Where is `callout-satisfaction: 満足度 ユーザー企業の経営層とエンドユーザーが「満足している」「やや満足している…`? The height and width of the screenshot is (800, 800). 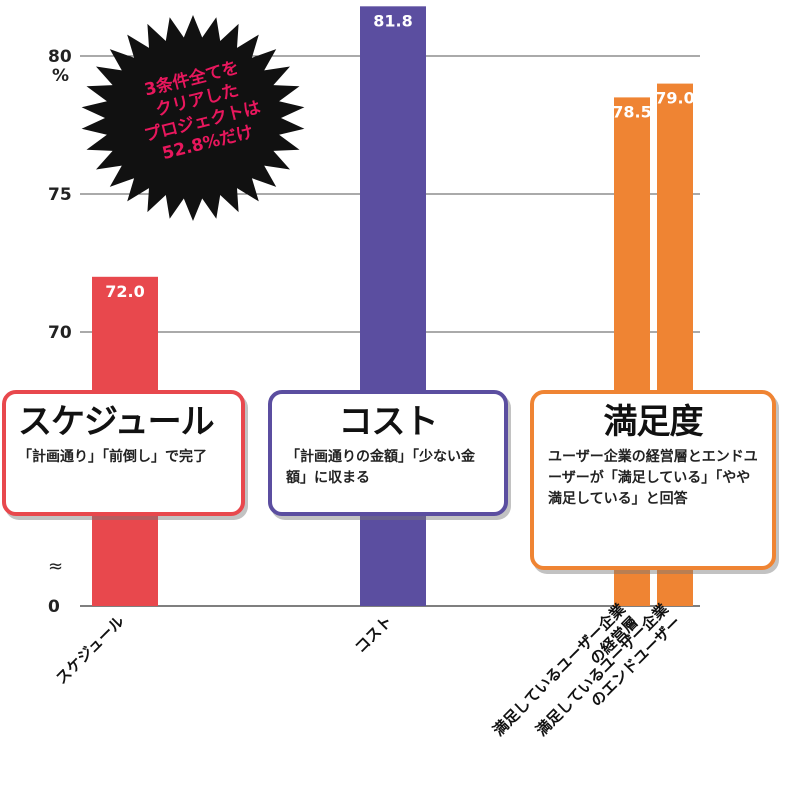 callout-satisfaction: 満足度 ユーザー企業の経営層とエンドユーザーが「満足している」「やや満足している… is located at coordinates (653, 480).